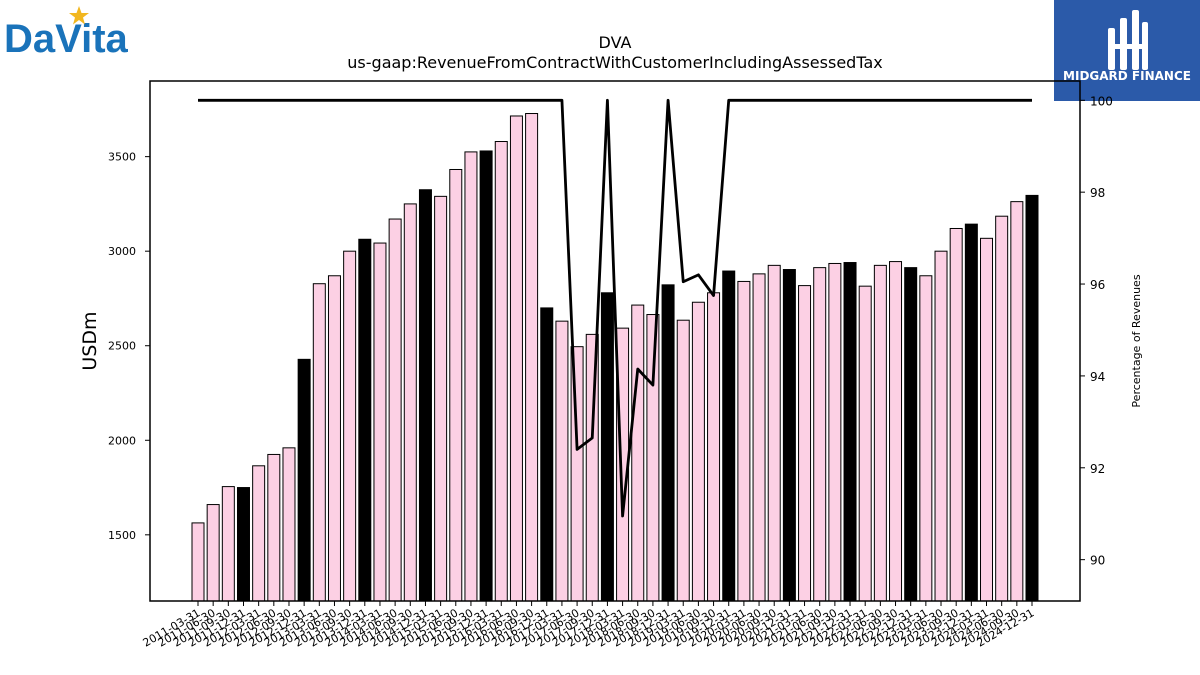 The height and width of the screenshot is (675, 1200). Describe the element at coordinates (1127, 76) in the screenshot. I see `midgard-logo-text: MIDGARD FINANCE` at that location.